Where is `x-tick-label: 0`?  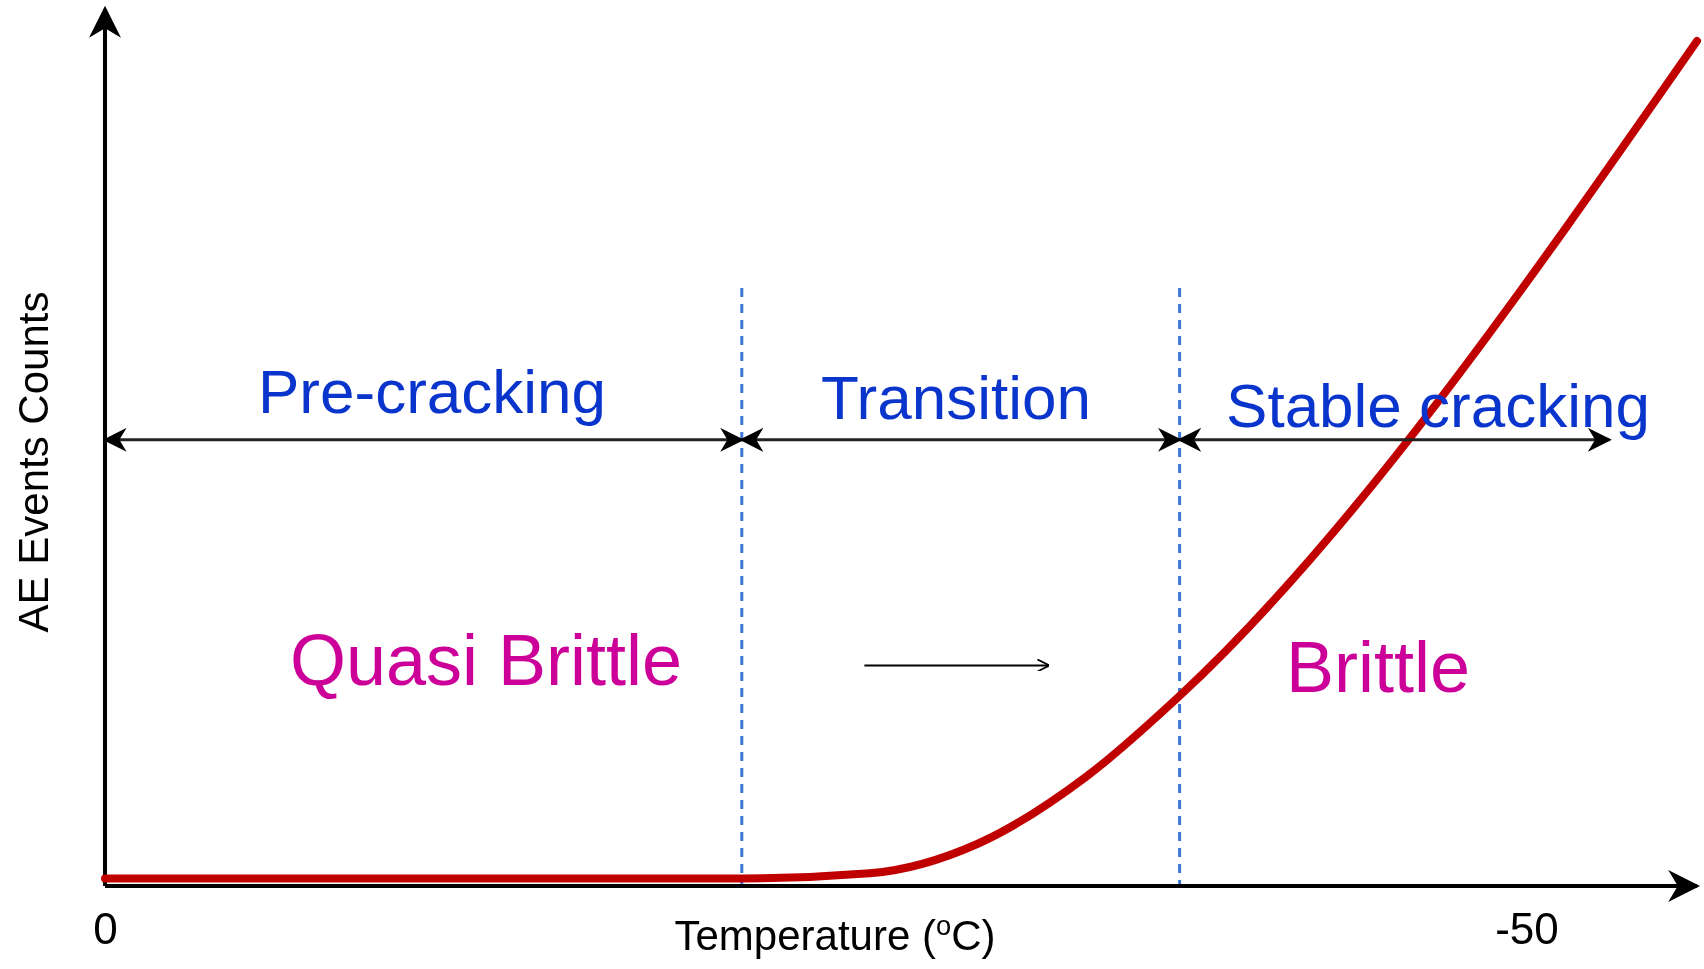
x-tick-label: 0 is located at coordinates (105, 928).